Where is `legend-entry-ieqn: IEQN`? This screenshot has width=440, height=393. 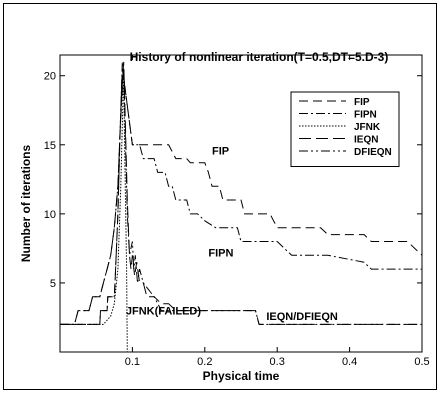
legend-entry-ieqn: IEQN is located at coordinates (338, 140).